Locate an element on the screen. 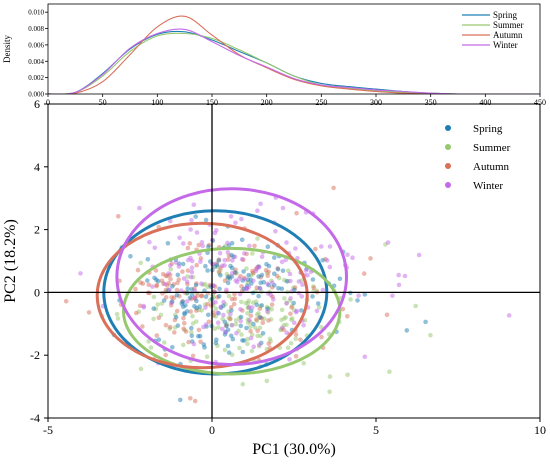  density-line-summer is located at coordinates (294, 63).